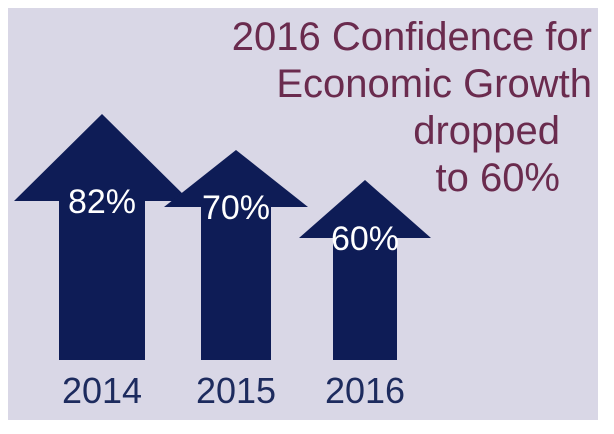 Image resolution: width=614 pixels, height=434 pixels. I want to click on title-line-4: to 60%, so click(497, 178).